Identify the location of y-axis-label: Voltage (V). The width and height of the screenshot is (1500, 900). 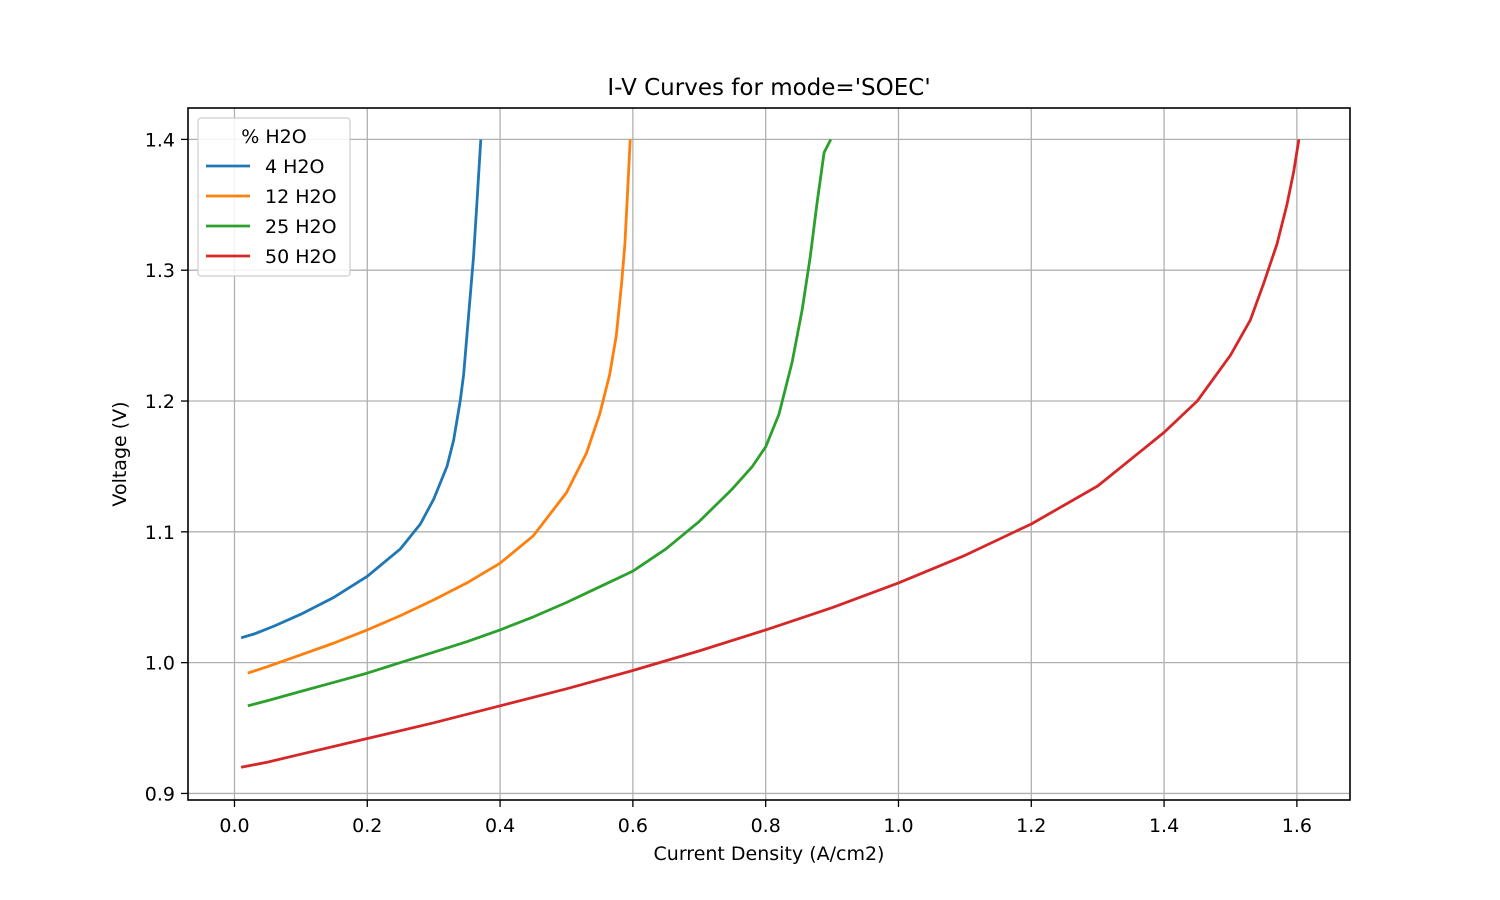
(120, 453).